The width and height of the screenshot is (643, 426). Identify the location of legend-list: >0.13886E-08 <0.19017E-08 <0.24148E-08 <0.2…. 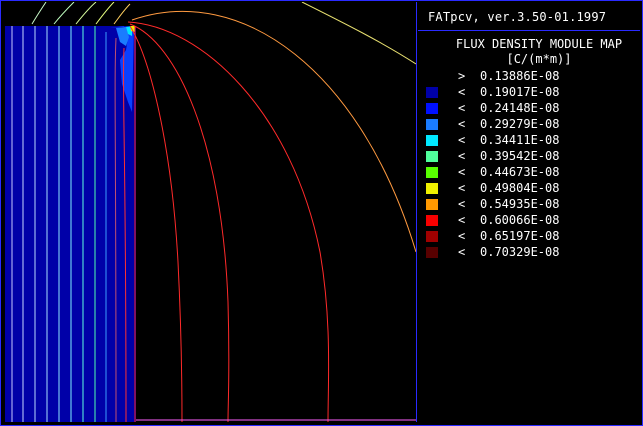
(531, 164).